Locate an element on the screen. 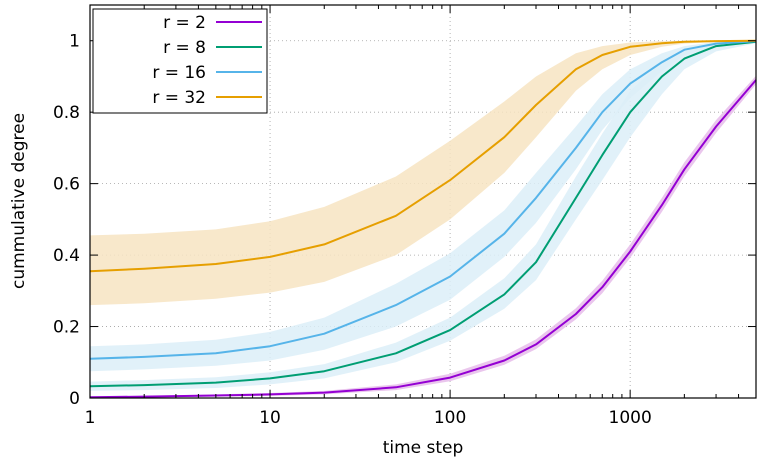 This screenshot has height=461, width=760. legend-box is located at coordinates (180, 61).